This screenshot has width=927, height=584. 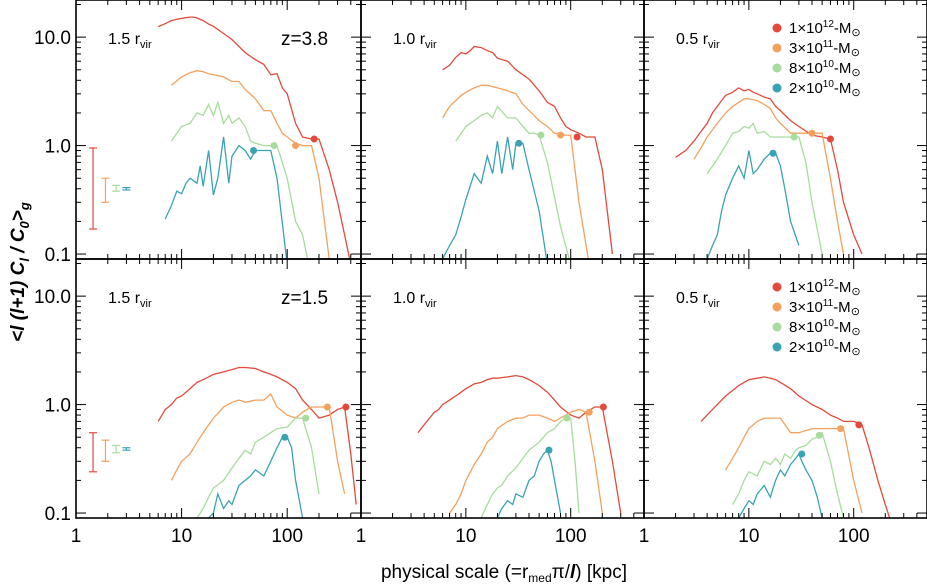 What do you see at coordinates (806, 307) in the screenshot?
I see `legend-mantissa: 3×10` at bounding box center [806, 307].